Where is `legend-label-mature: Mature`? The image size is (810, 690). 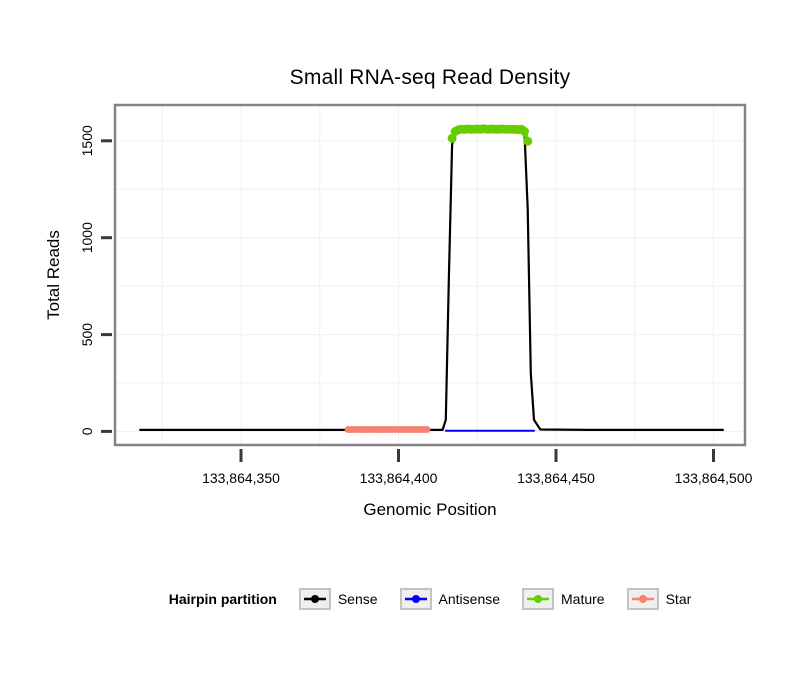
legend-label-mature: Mature is located at coordinates (583, 599).